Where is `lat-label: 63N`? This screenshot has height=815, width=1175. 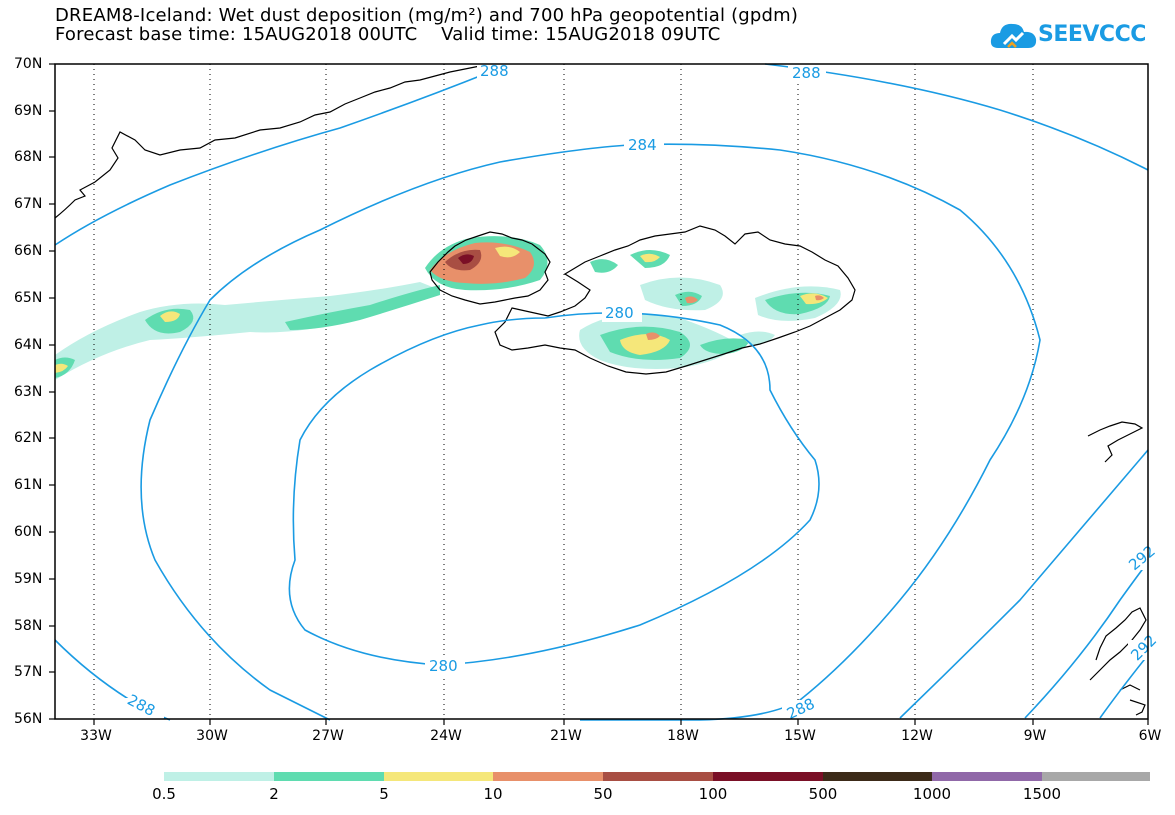 lat-label: 63N is located at coordinates (28, 392).